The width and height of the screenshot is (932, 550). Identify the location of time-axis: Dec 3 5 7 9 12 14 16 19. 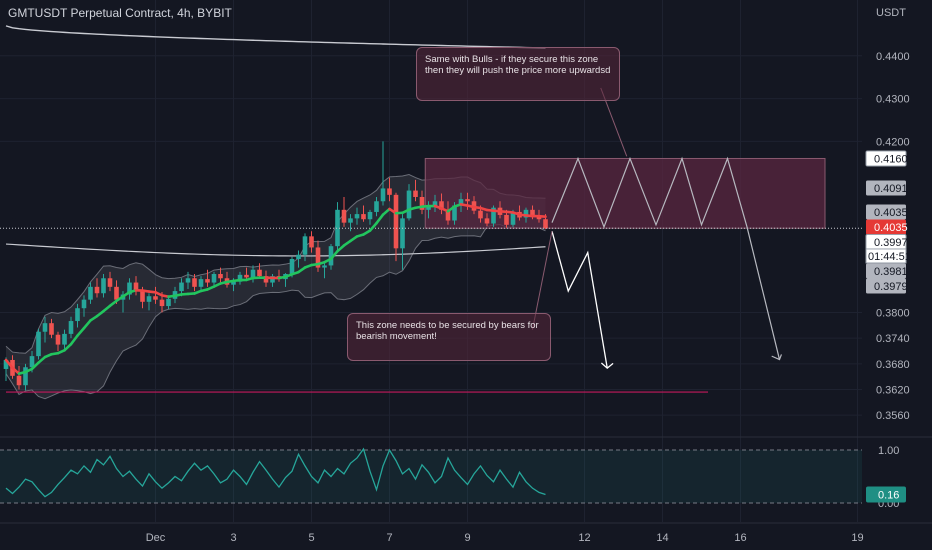
(466, 533).